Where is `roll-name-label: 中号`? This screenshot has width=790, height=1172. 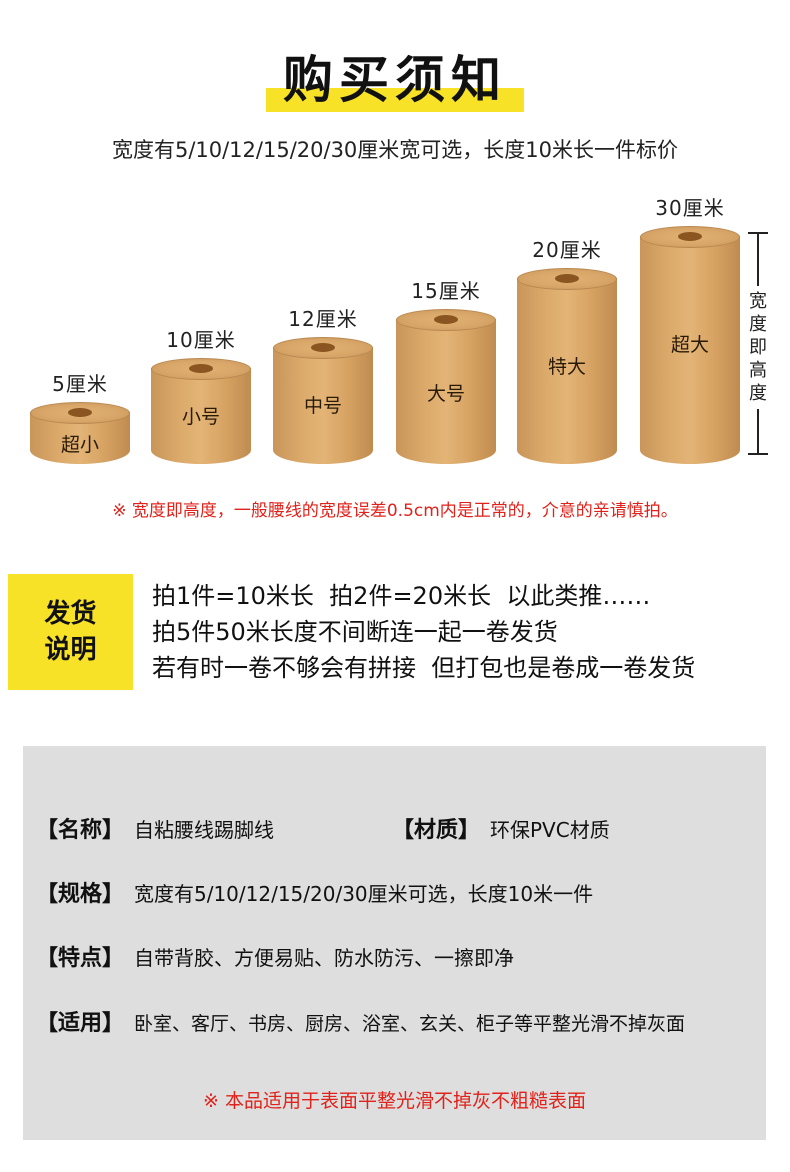 roll-name-label: 中号 is located at coordinates (322, 406).